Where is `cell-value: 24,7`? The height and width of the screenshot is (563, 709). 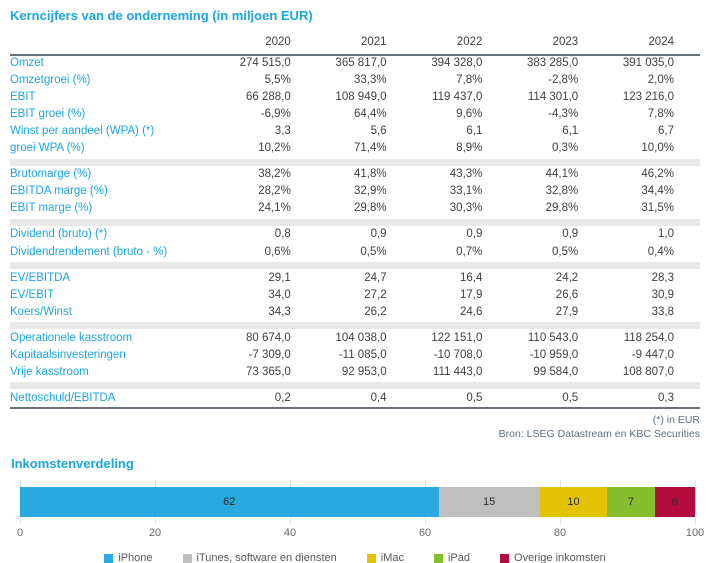
cell-value: 24,7 is located at coordinates (375, 277).